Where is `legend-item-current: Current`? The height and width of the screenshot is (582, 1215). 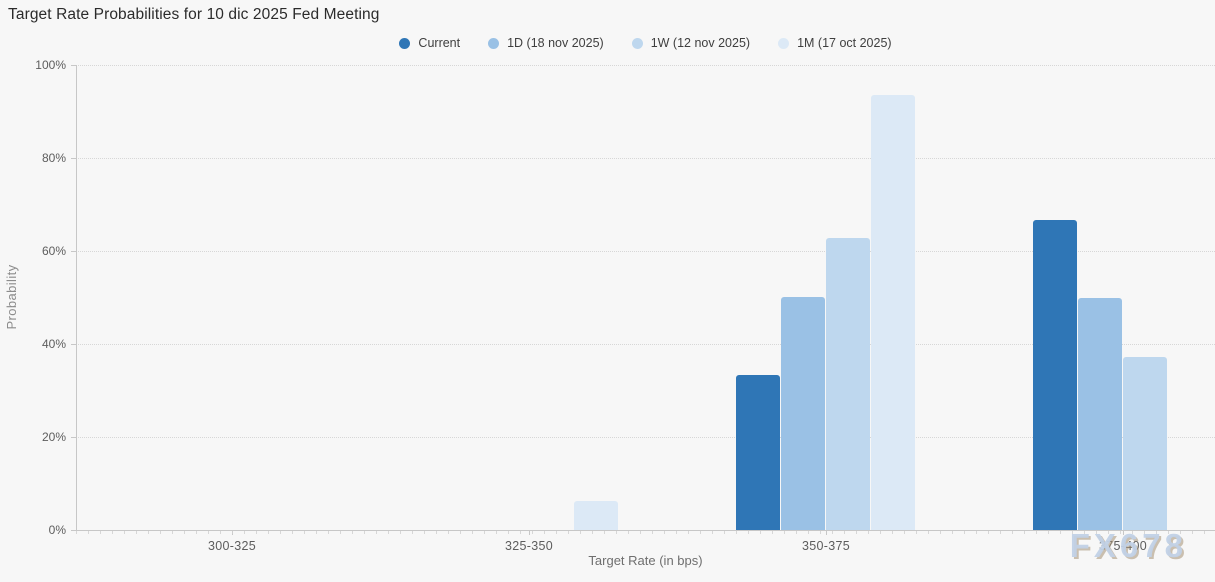 legend-item-current: Current is located at coordinates (429, 43).